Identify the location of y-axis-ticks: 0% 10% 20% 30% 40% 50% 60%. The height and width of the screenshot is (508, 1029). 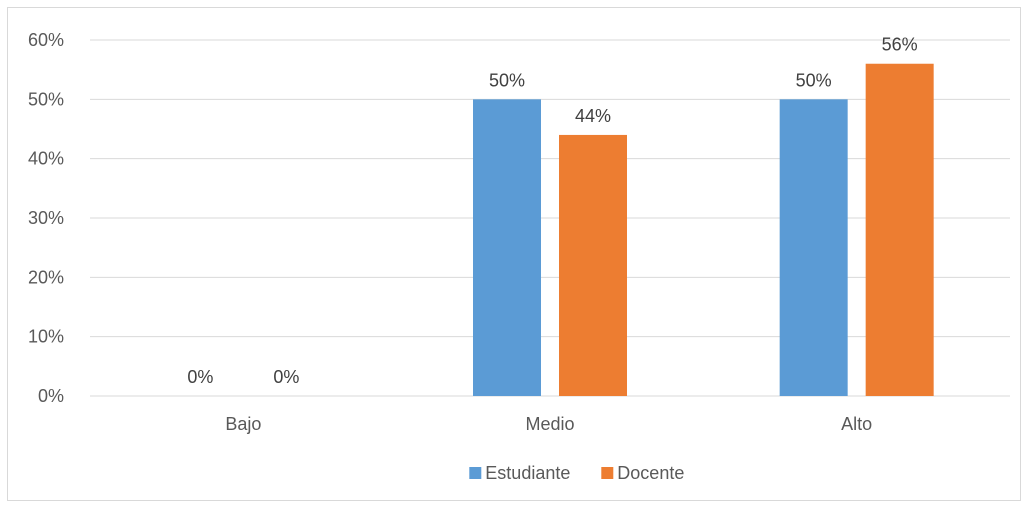
(46, 218).